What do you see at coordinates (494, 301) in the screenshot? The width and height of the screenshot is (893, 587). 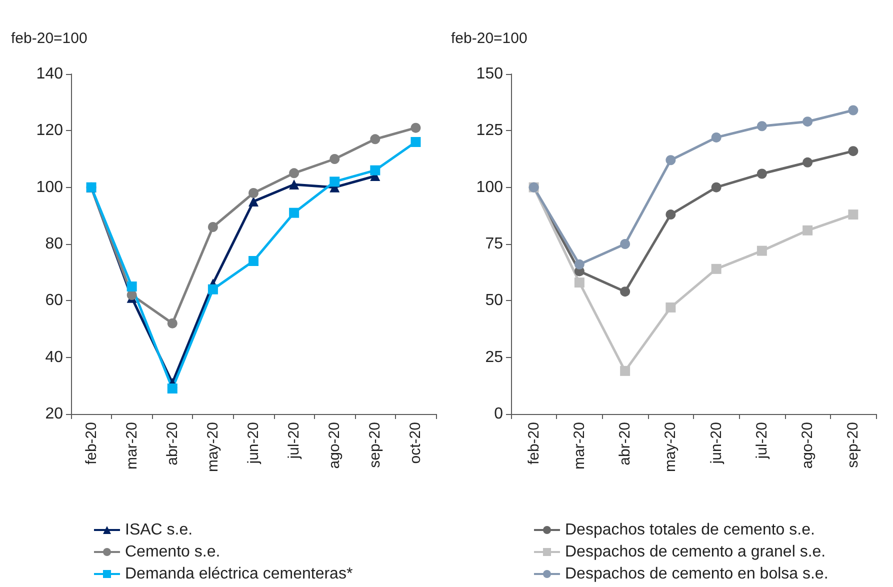 I see `y-tick-label: 50` at bounding box center [494, 301].